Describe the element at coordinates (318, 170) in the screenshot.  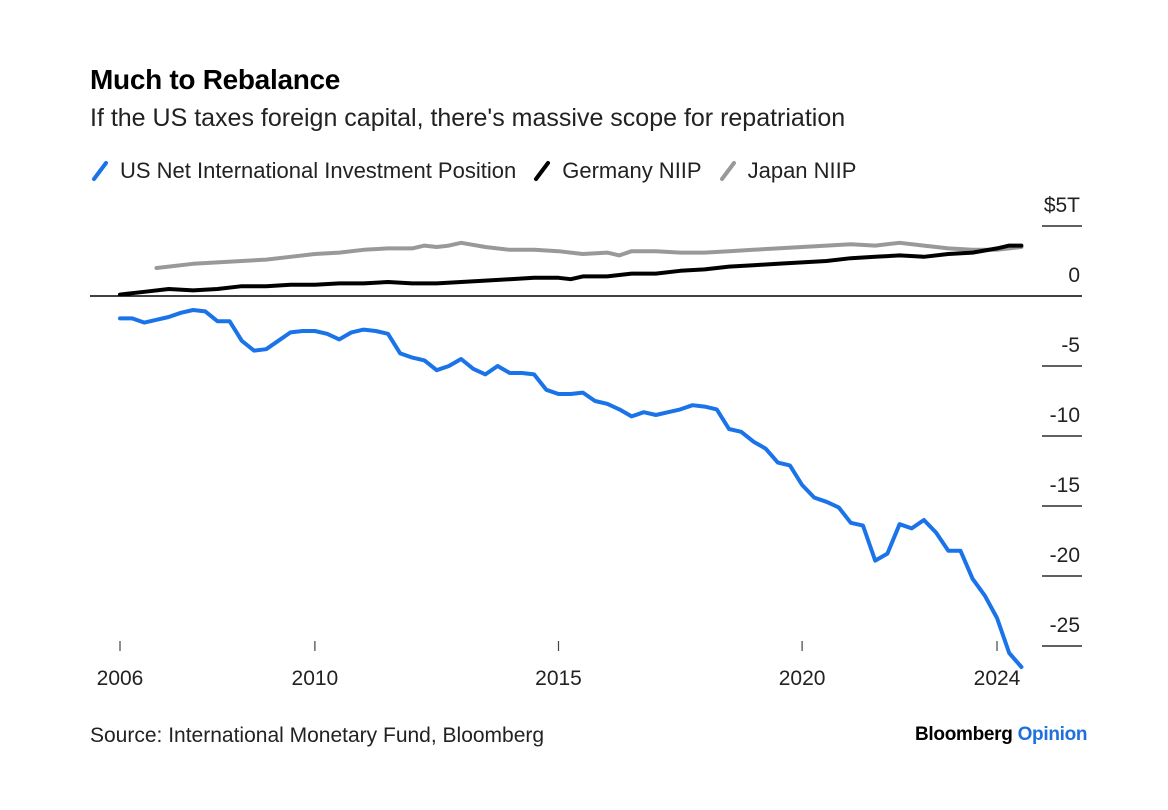
I see `legend-label-us: US Net International Investment Position` at that location.